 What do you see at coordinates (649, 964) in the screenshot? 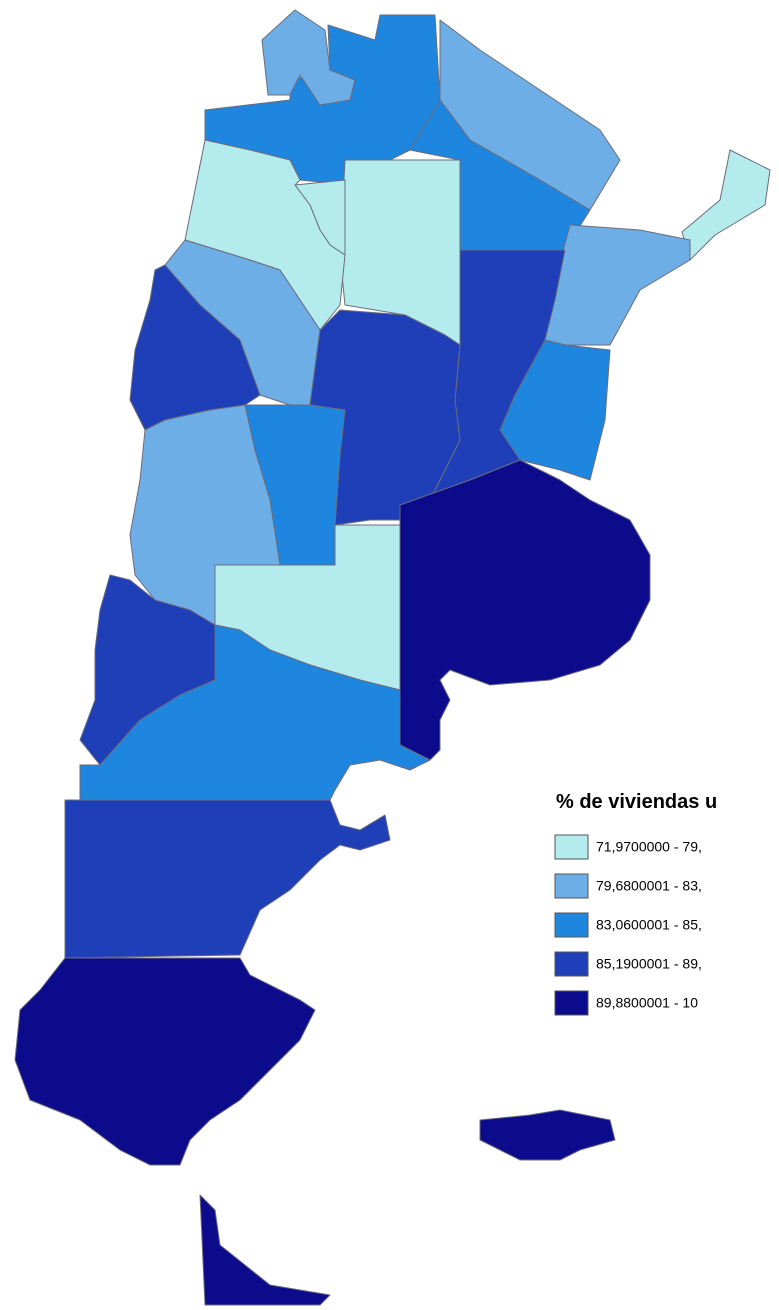
I see `legend-label: 85,1900001 - 89,` at bounding box center [649, 964].